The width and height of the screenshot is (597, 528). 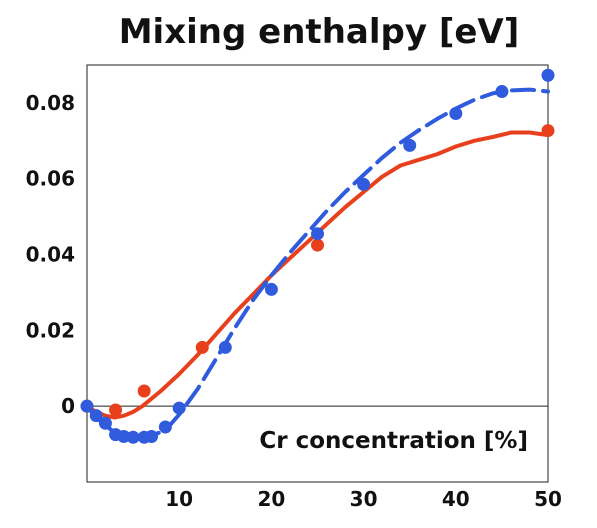 What do you see at coordinates (50, 103) in the screenshot?
I see `y-tick-label: 0.08` at bounding box center [50, 103].